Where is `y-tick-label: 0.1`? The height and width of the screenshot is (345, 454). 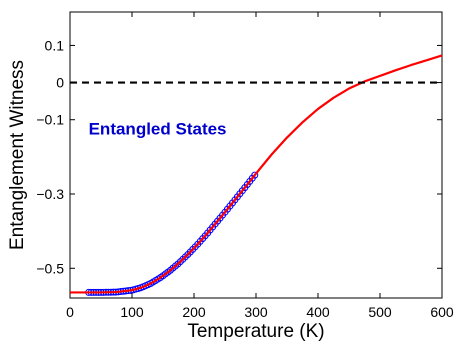 y-tick-label: 0.1 is located at coordinates (55, 45).